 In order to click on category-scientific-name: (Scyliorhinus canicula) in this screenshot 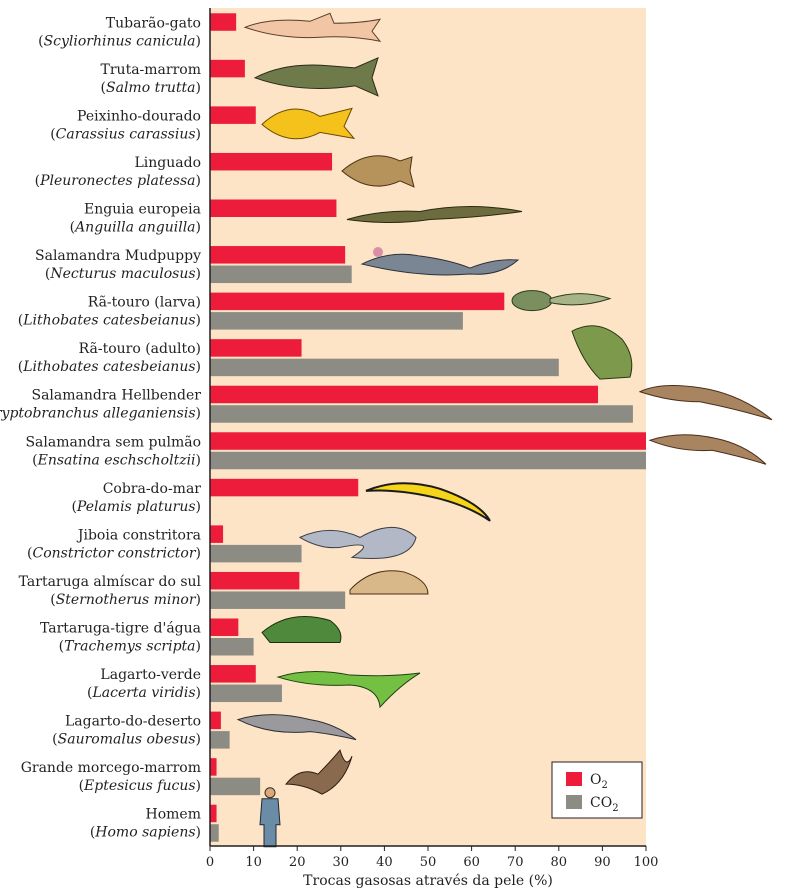, I will do `click(119, 41)`.